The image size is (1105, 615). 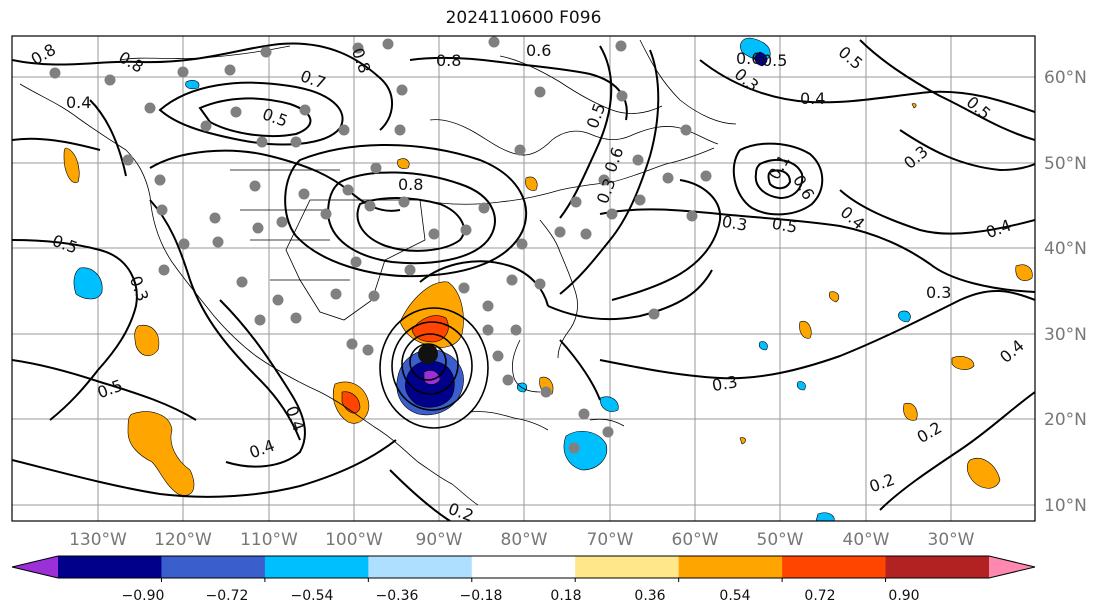 What do you see at coordinates (610, 540) in the screenshot?
I see `lon-label: 70°W` at bounding box center [610, 540].